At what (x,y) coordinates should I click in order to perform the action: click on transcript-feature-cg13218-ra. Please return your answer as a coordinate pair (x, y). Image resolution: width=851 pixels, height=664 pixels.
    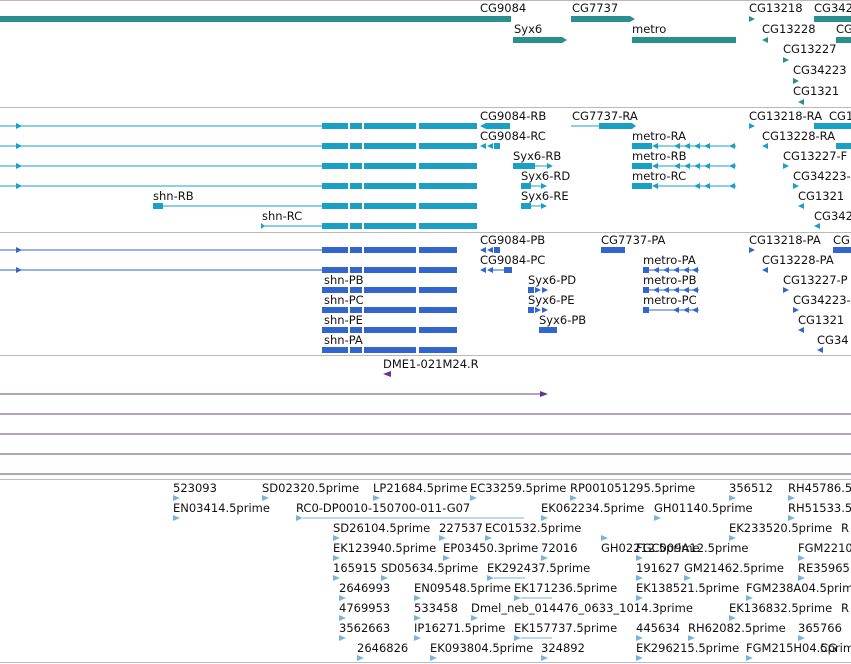
    Looking at the image, I should click on (755, 126).